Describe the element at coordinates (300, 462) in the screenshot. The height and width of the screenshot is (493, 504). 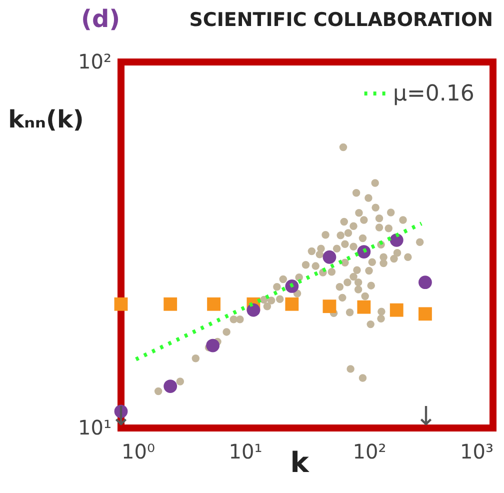
I see `x-axis-title: k` at that location.